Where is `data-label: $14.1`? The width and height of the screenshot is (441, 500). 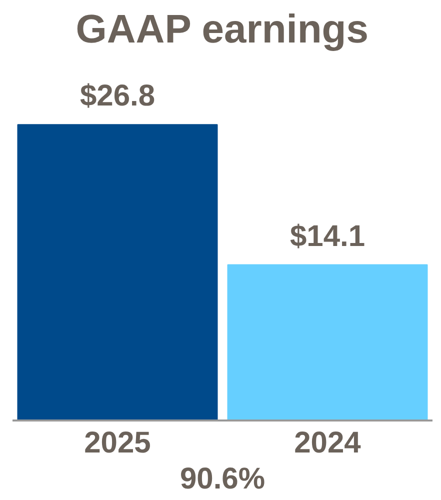
data-label: $14.1 is located at coordinates (328, 236).